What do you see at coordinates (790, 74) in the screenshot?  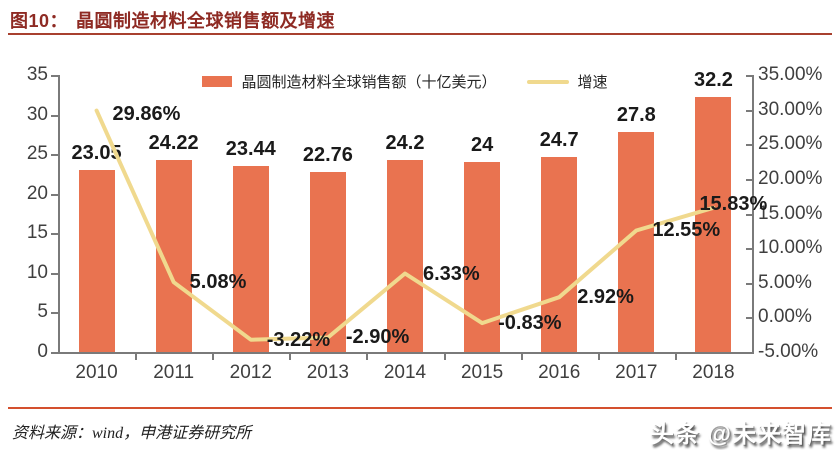 I see `secondary-y-axis-tick-label: 35.00%` at bounding box center [790, 74].